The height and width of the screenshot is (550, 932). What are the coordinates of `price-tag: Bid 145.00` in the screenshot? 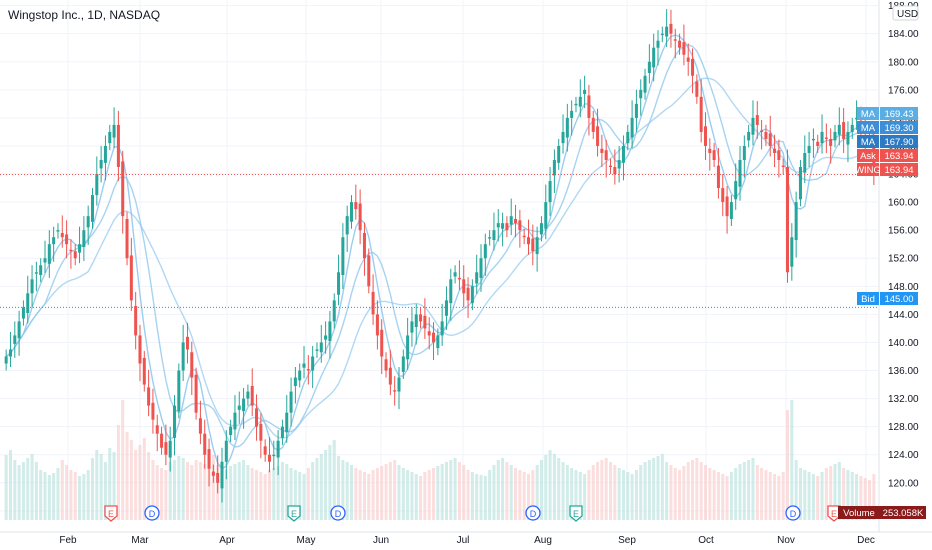 It's located at (887, 298).